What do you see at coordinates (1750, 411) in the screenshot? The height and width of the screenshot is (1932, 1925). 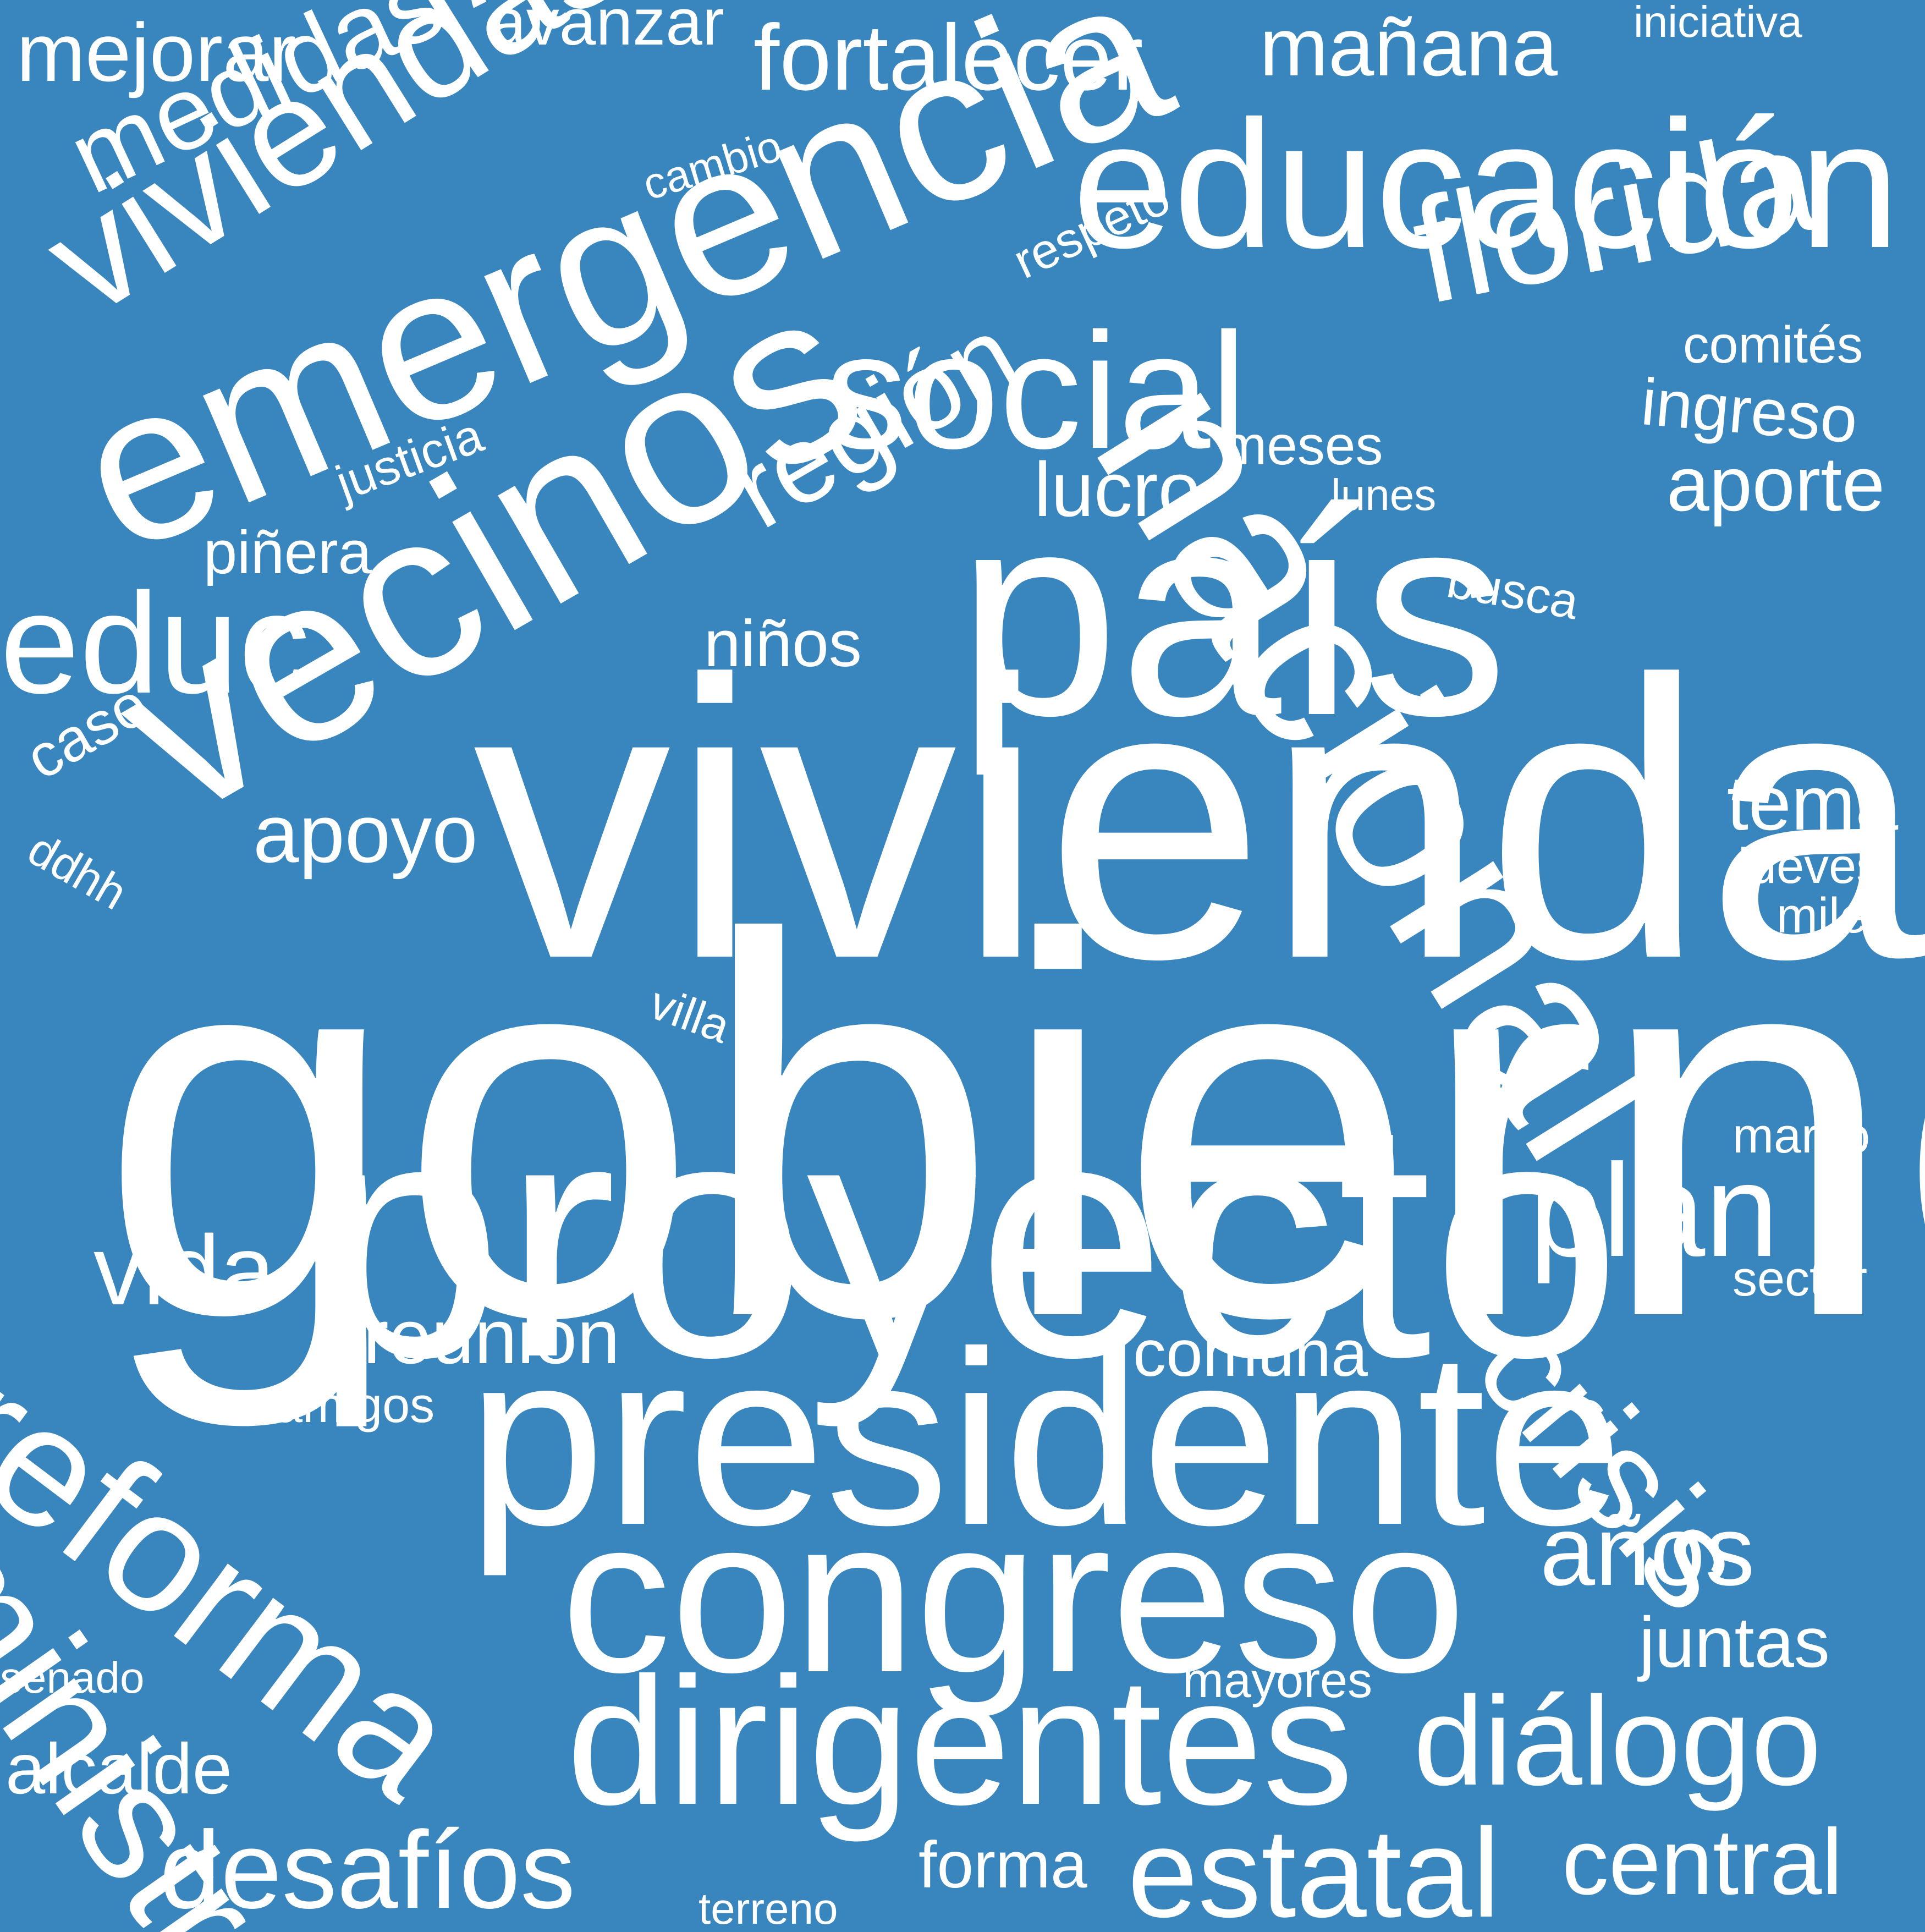 I see `word-ingreso: ingreso` at bounding box center [1750, 411].